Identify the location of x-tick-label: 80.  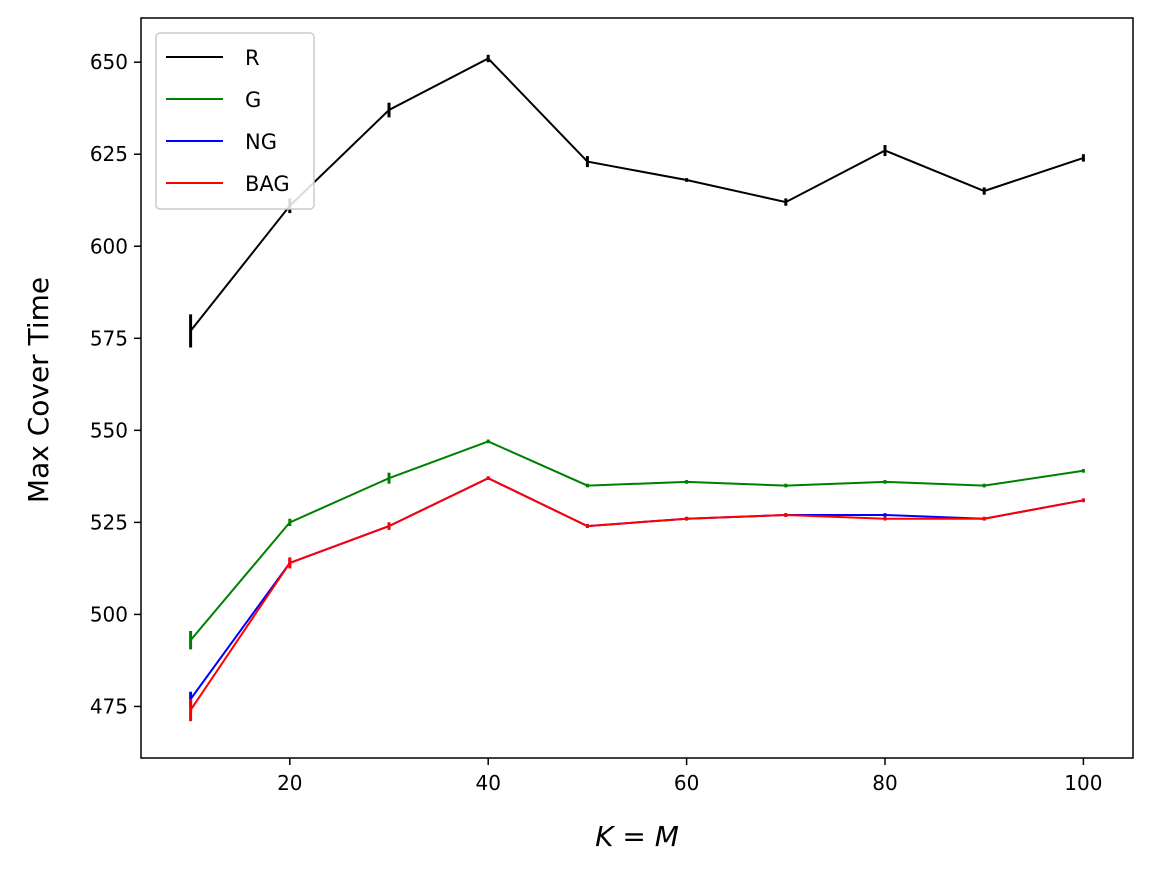
(884, 783).